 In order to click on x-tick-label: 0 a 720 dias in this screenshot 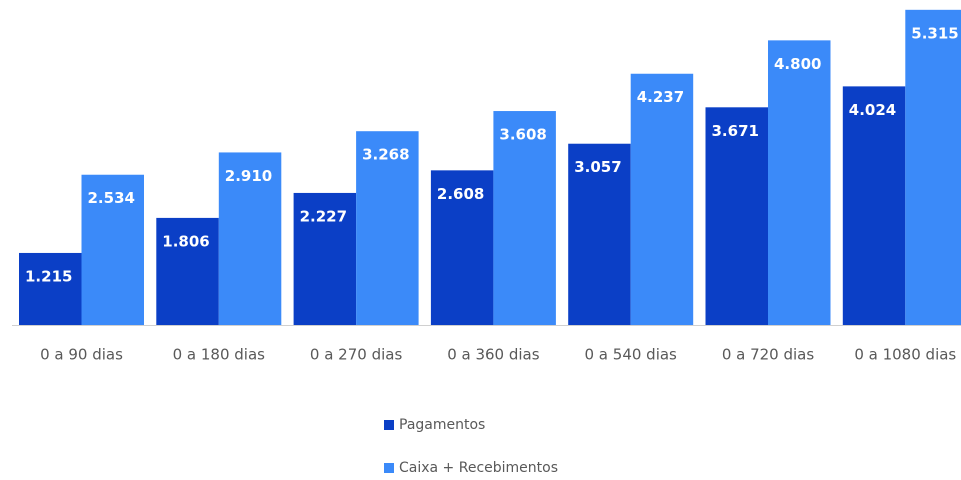, I will do `click(768, 355)`.